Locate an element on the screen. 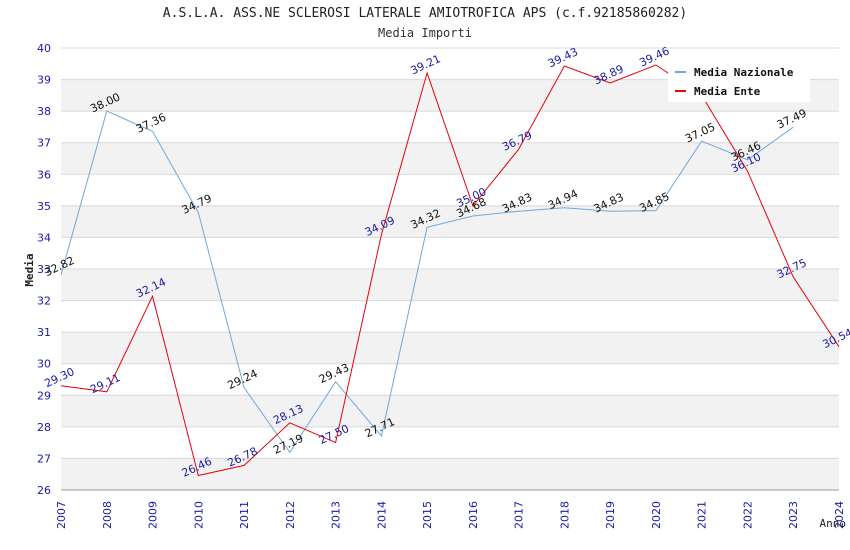 The height and width of the screenshot is (550, 850). y-tick-label: 40 is located at coordinates (44, 48).